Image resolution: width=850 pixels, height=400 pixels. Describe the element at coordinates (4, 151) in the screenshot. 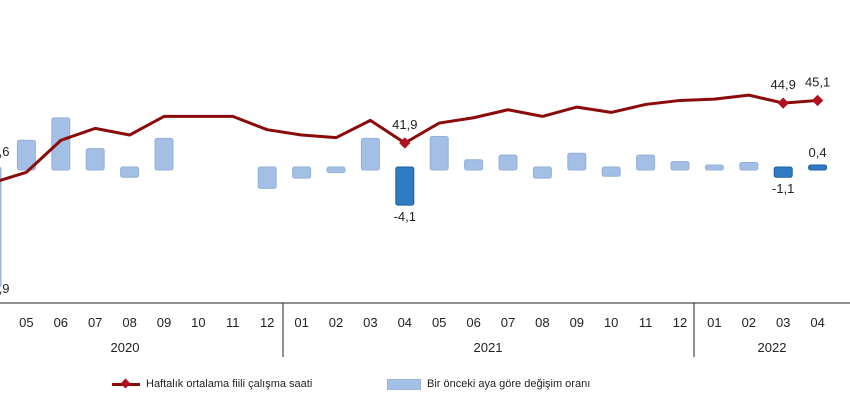

I see `data-label: ,6` at that location.